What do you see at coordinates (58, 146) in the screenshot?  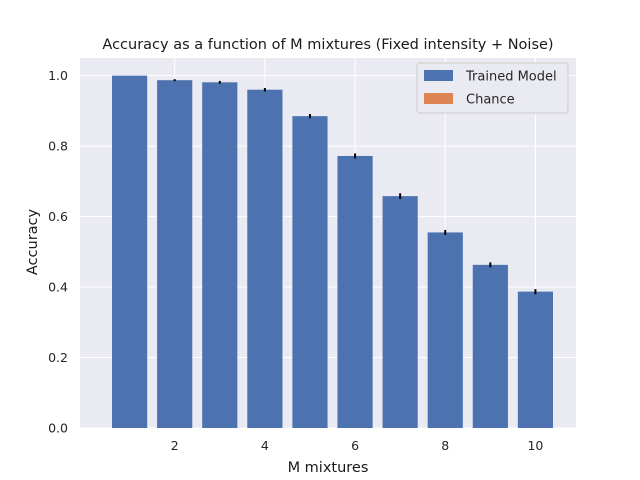 I see `y-tick-label-4: 0.8` at bounding box center [58, 146].